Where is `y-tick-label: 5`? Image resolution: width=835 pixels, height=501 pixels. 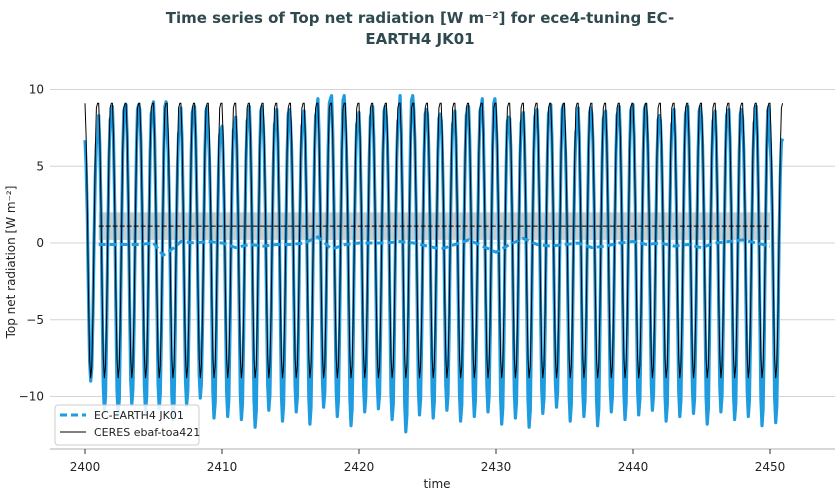
y-tick-label: 5 is located at coordinates (40, 166).